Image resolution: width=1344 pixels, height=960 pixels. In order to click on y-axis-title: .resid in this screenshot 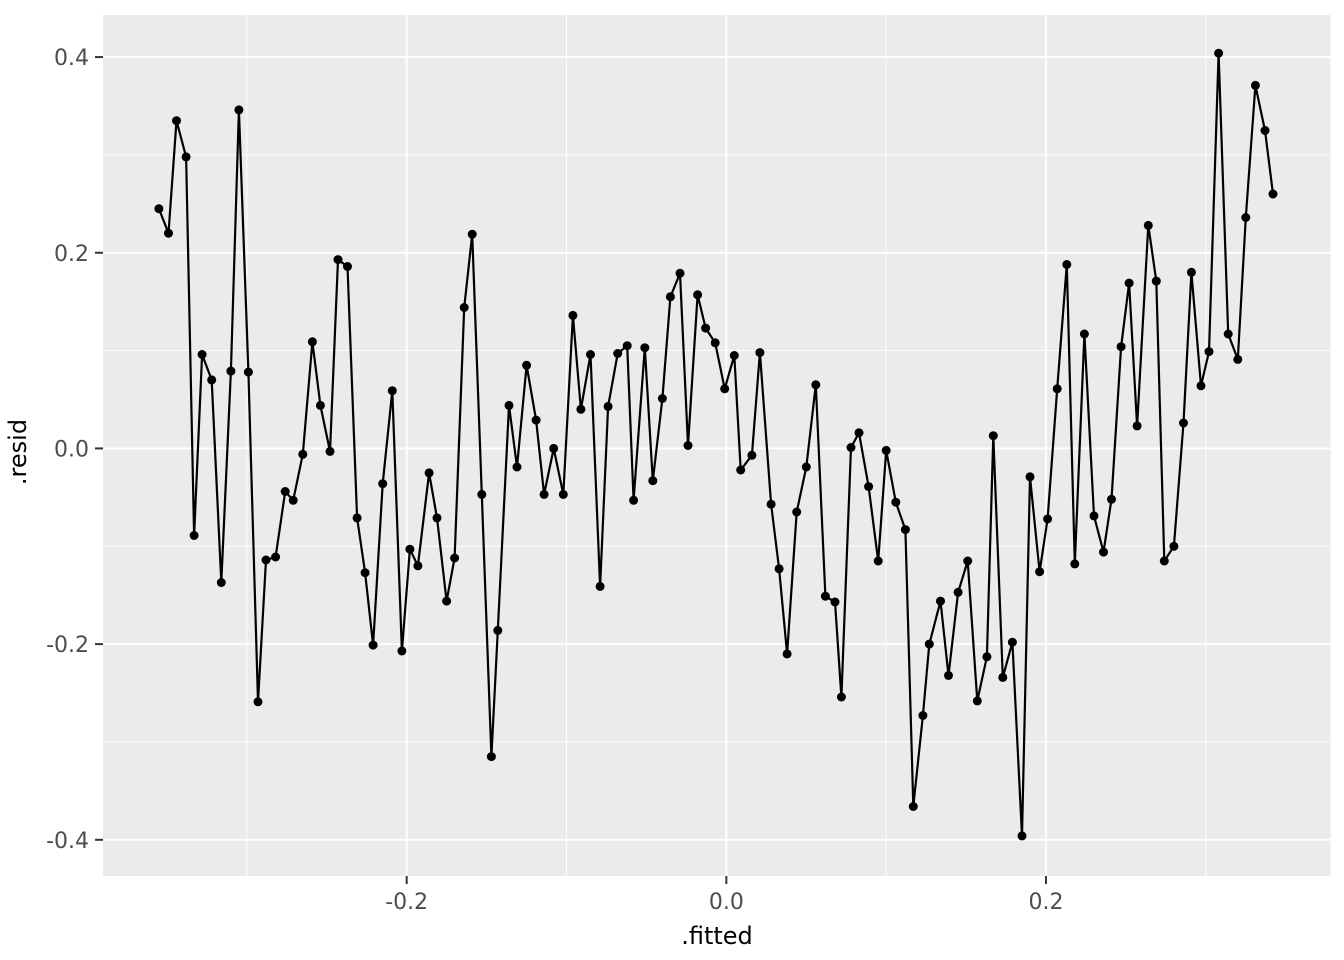, I will do `click(18, 452)`.